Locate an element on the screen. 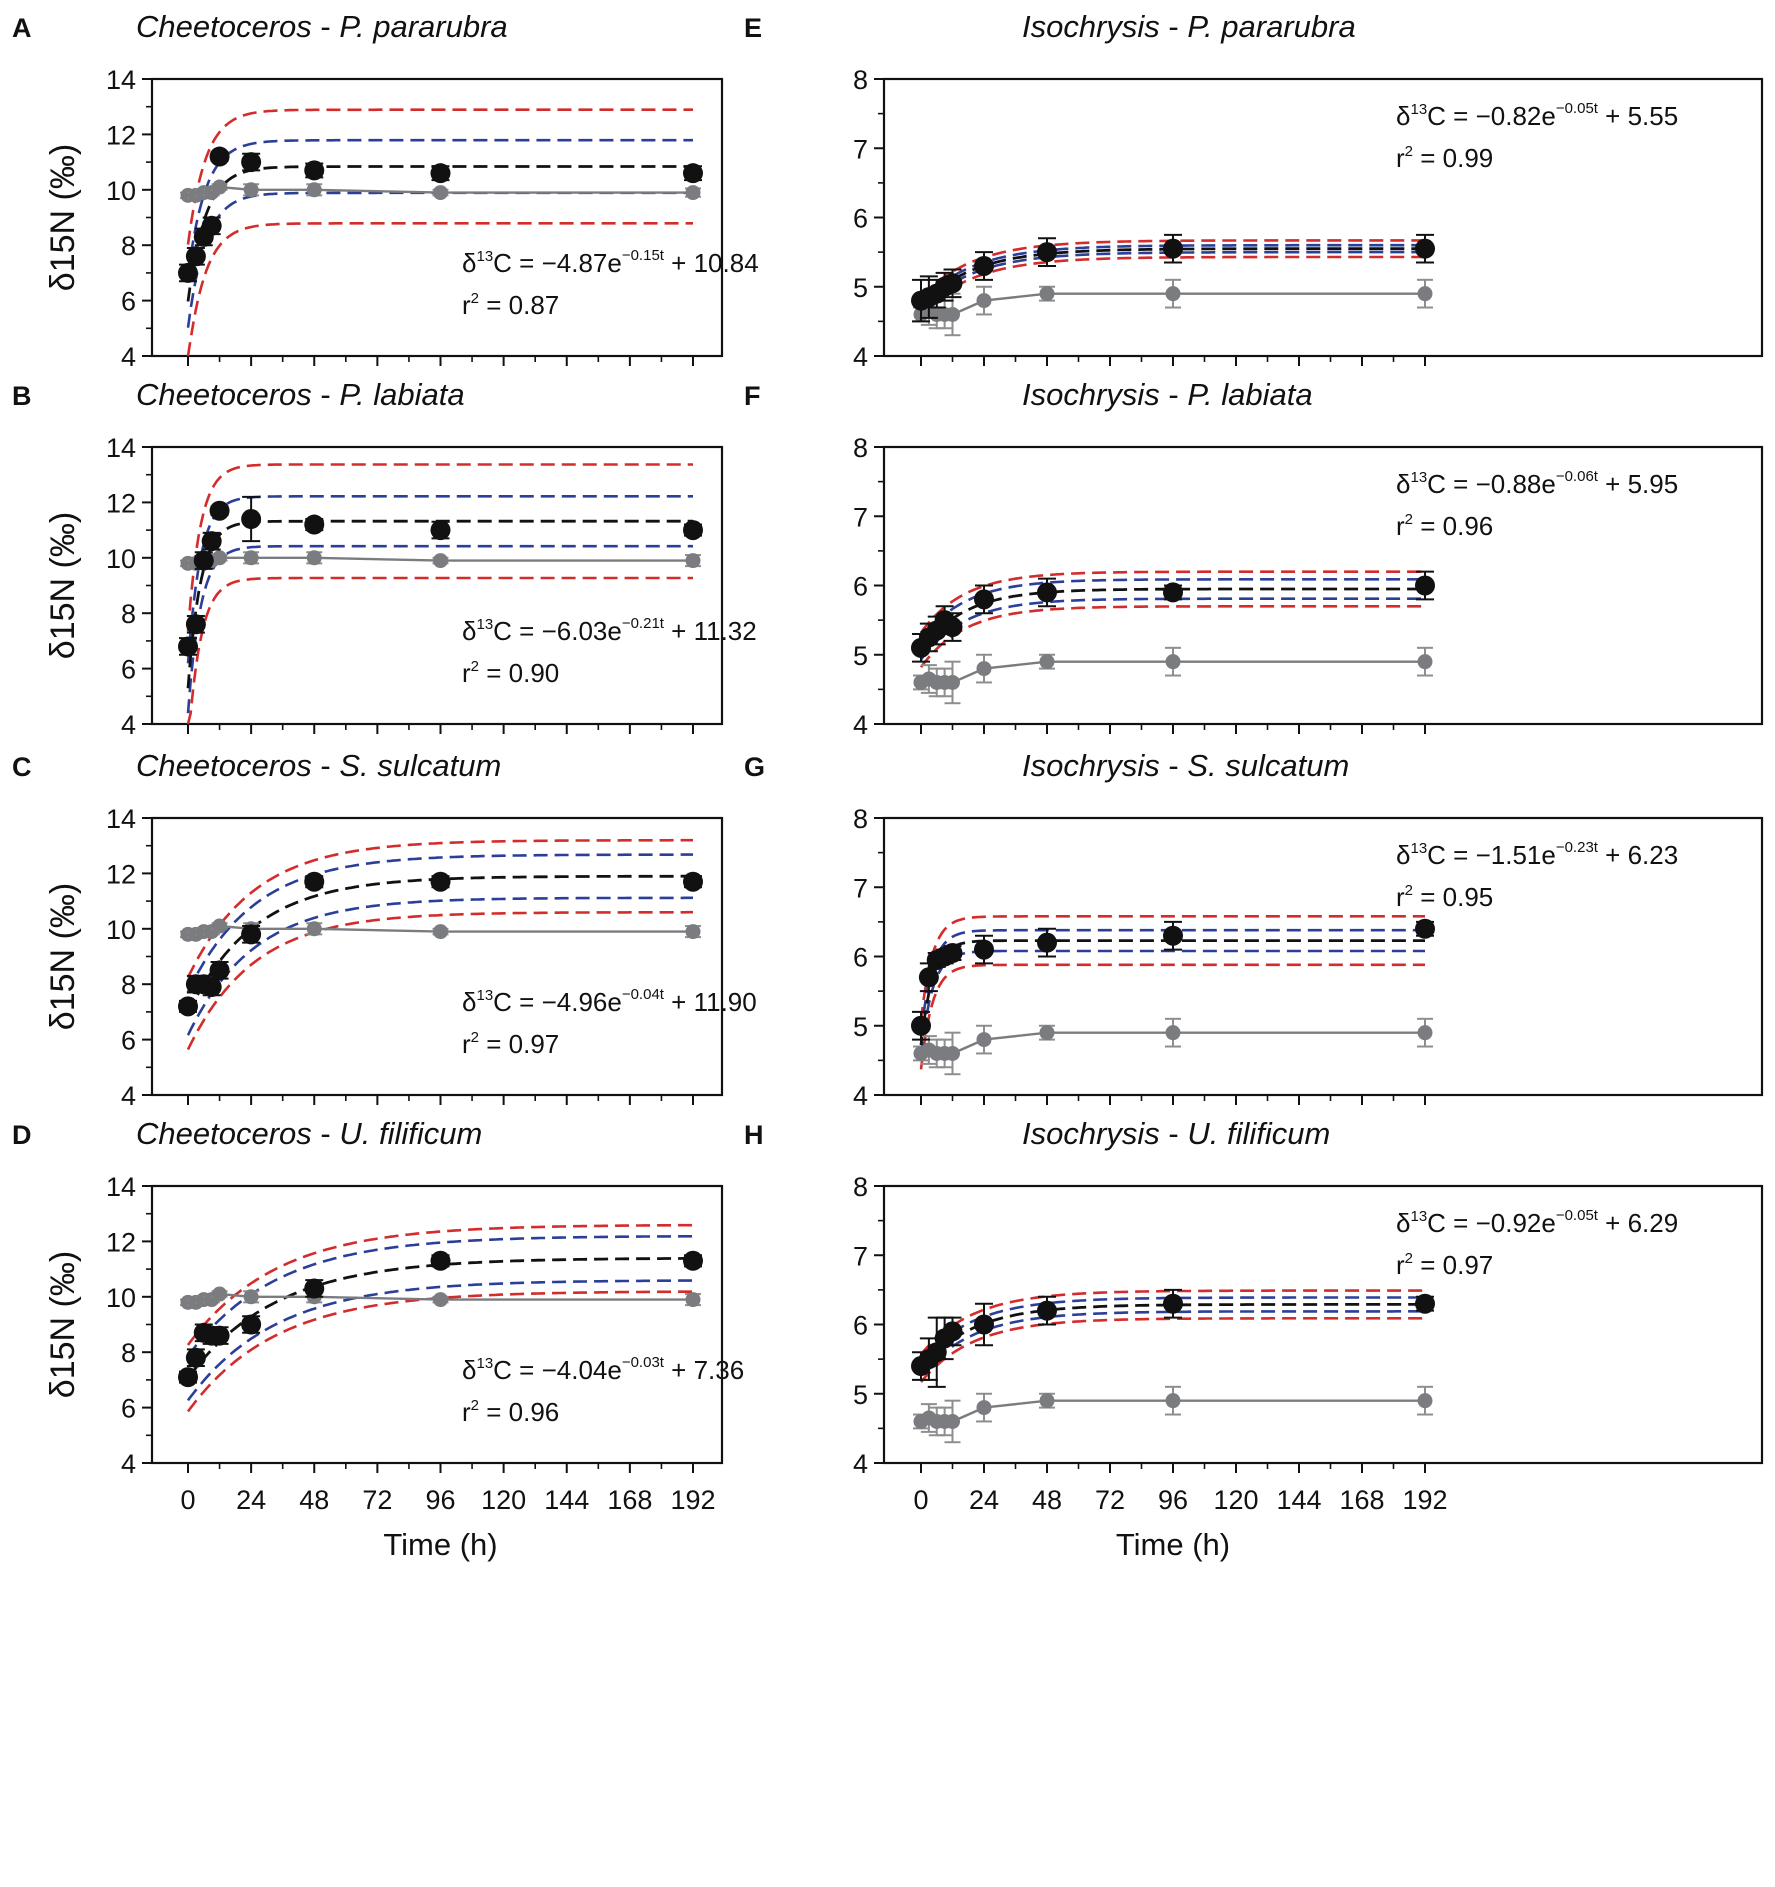 The image size is (1775, 1887). x-tick-label: 72 is located at coordinates (377, 1500).